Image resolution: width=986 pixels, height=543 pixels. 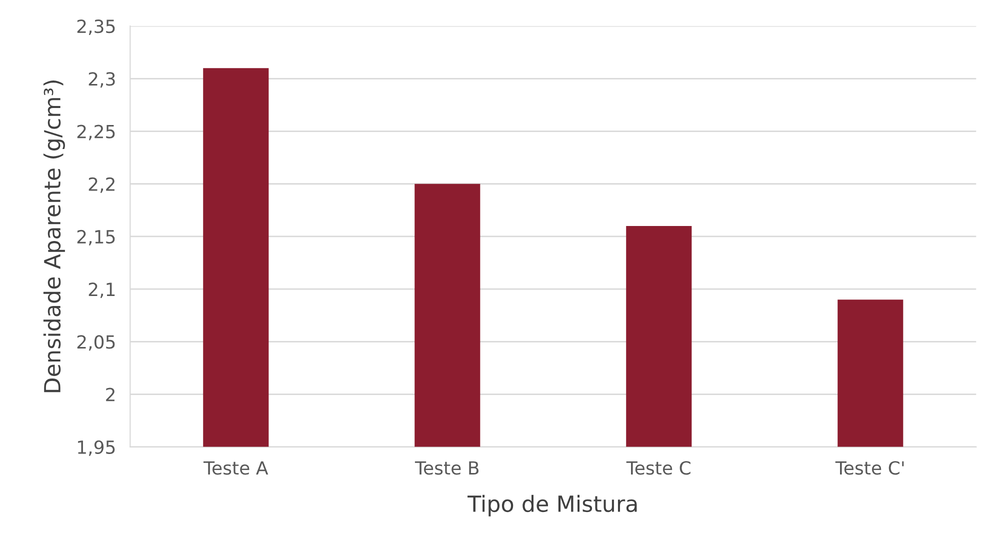 I want to click on x-tick-label: Teste B, so click(x=446, y=468).